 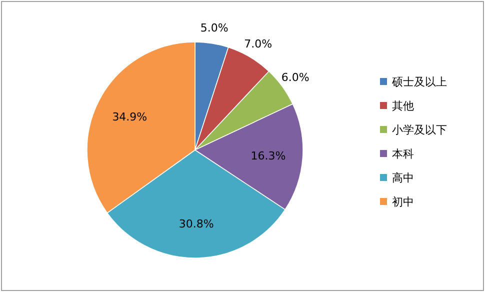 What do you see at coordinates (403, 202) in the screenshot?
I see `legend-label: 初中` at bounding box center [403, 202].